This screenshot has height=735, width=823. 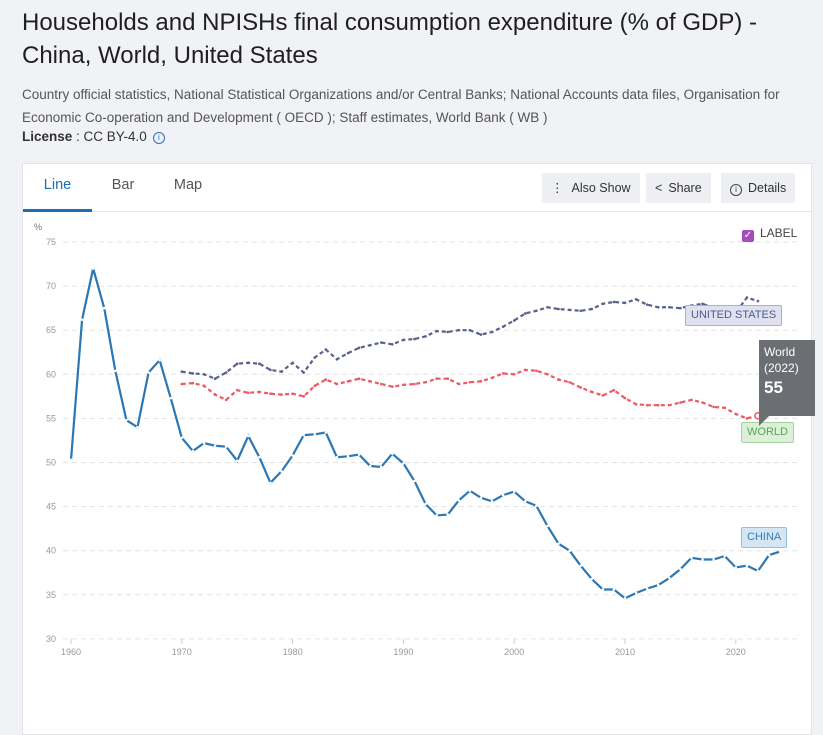 I want to click on tab-line: Line, so click(x=57, y=188).